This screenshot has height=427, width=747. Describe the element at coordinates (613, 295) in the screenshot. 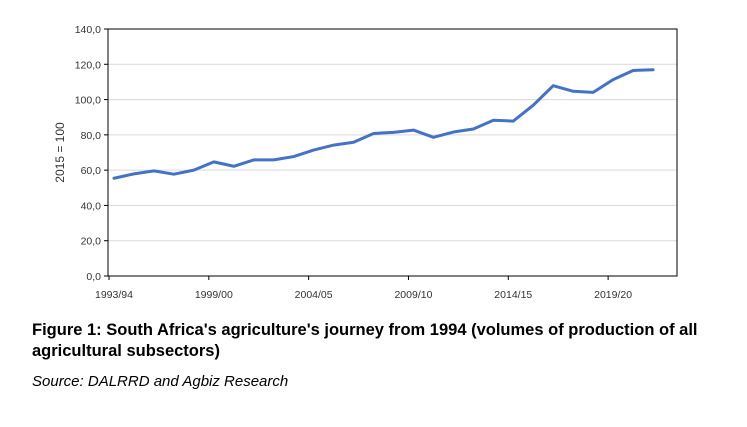

I see `x-tick-label: 2019/20` at that location.